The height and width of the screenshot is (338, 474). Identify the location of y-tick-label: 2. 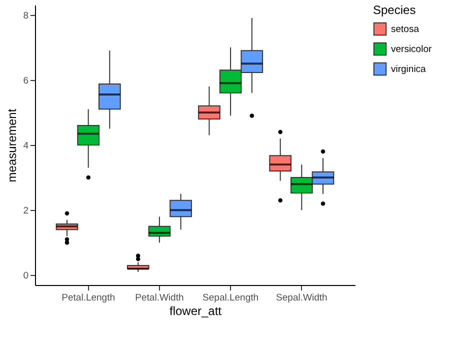
(25, 211).